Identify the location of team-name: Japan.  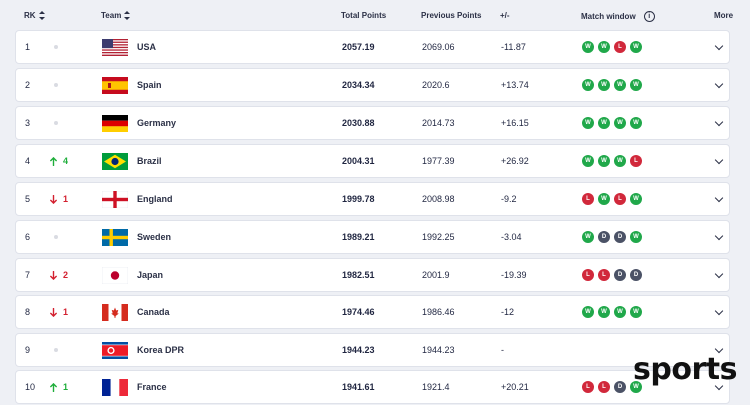
(150, 275).